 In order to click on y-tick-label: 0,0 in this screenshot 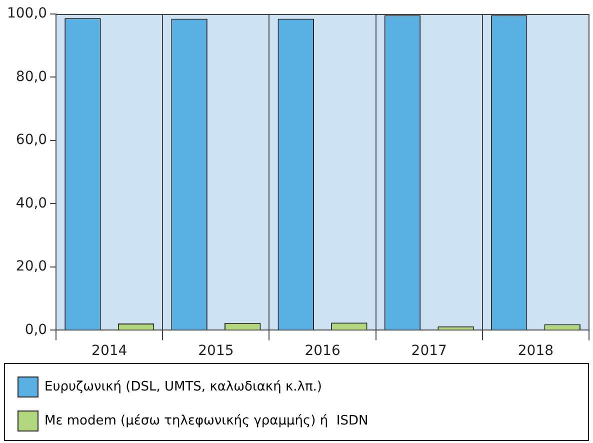, I will do `click(36, 330)`.